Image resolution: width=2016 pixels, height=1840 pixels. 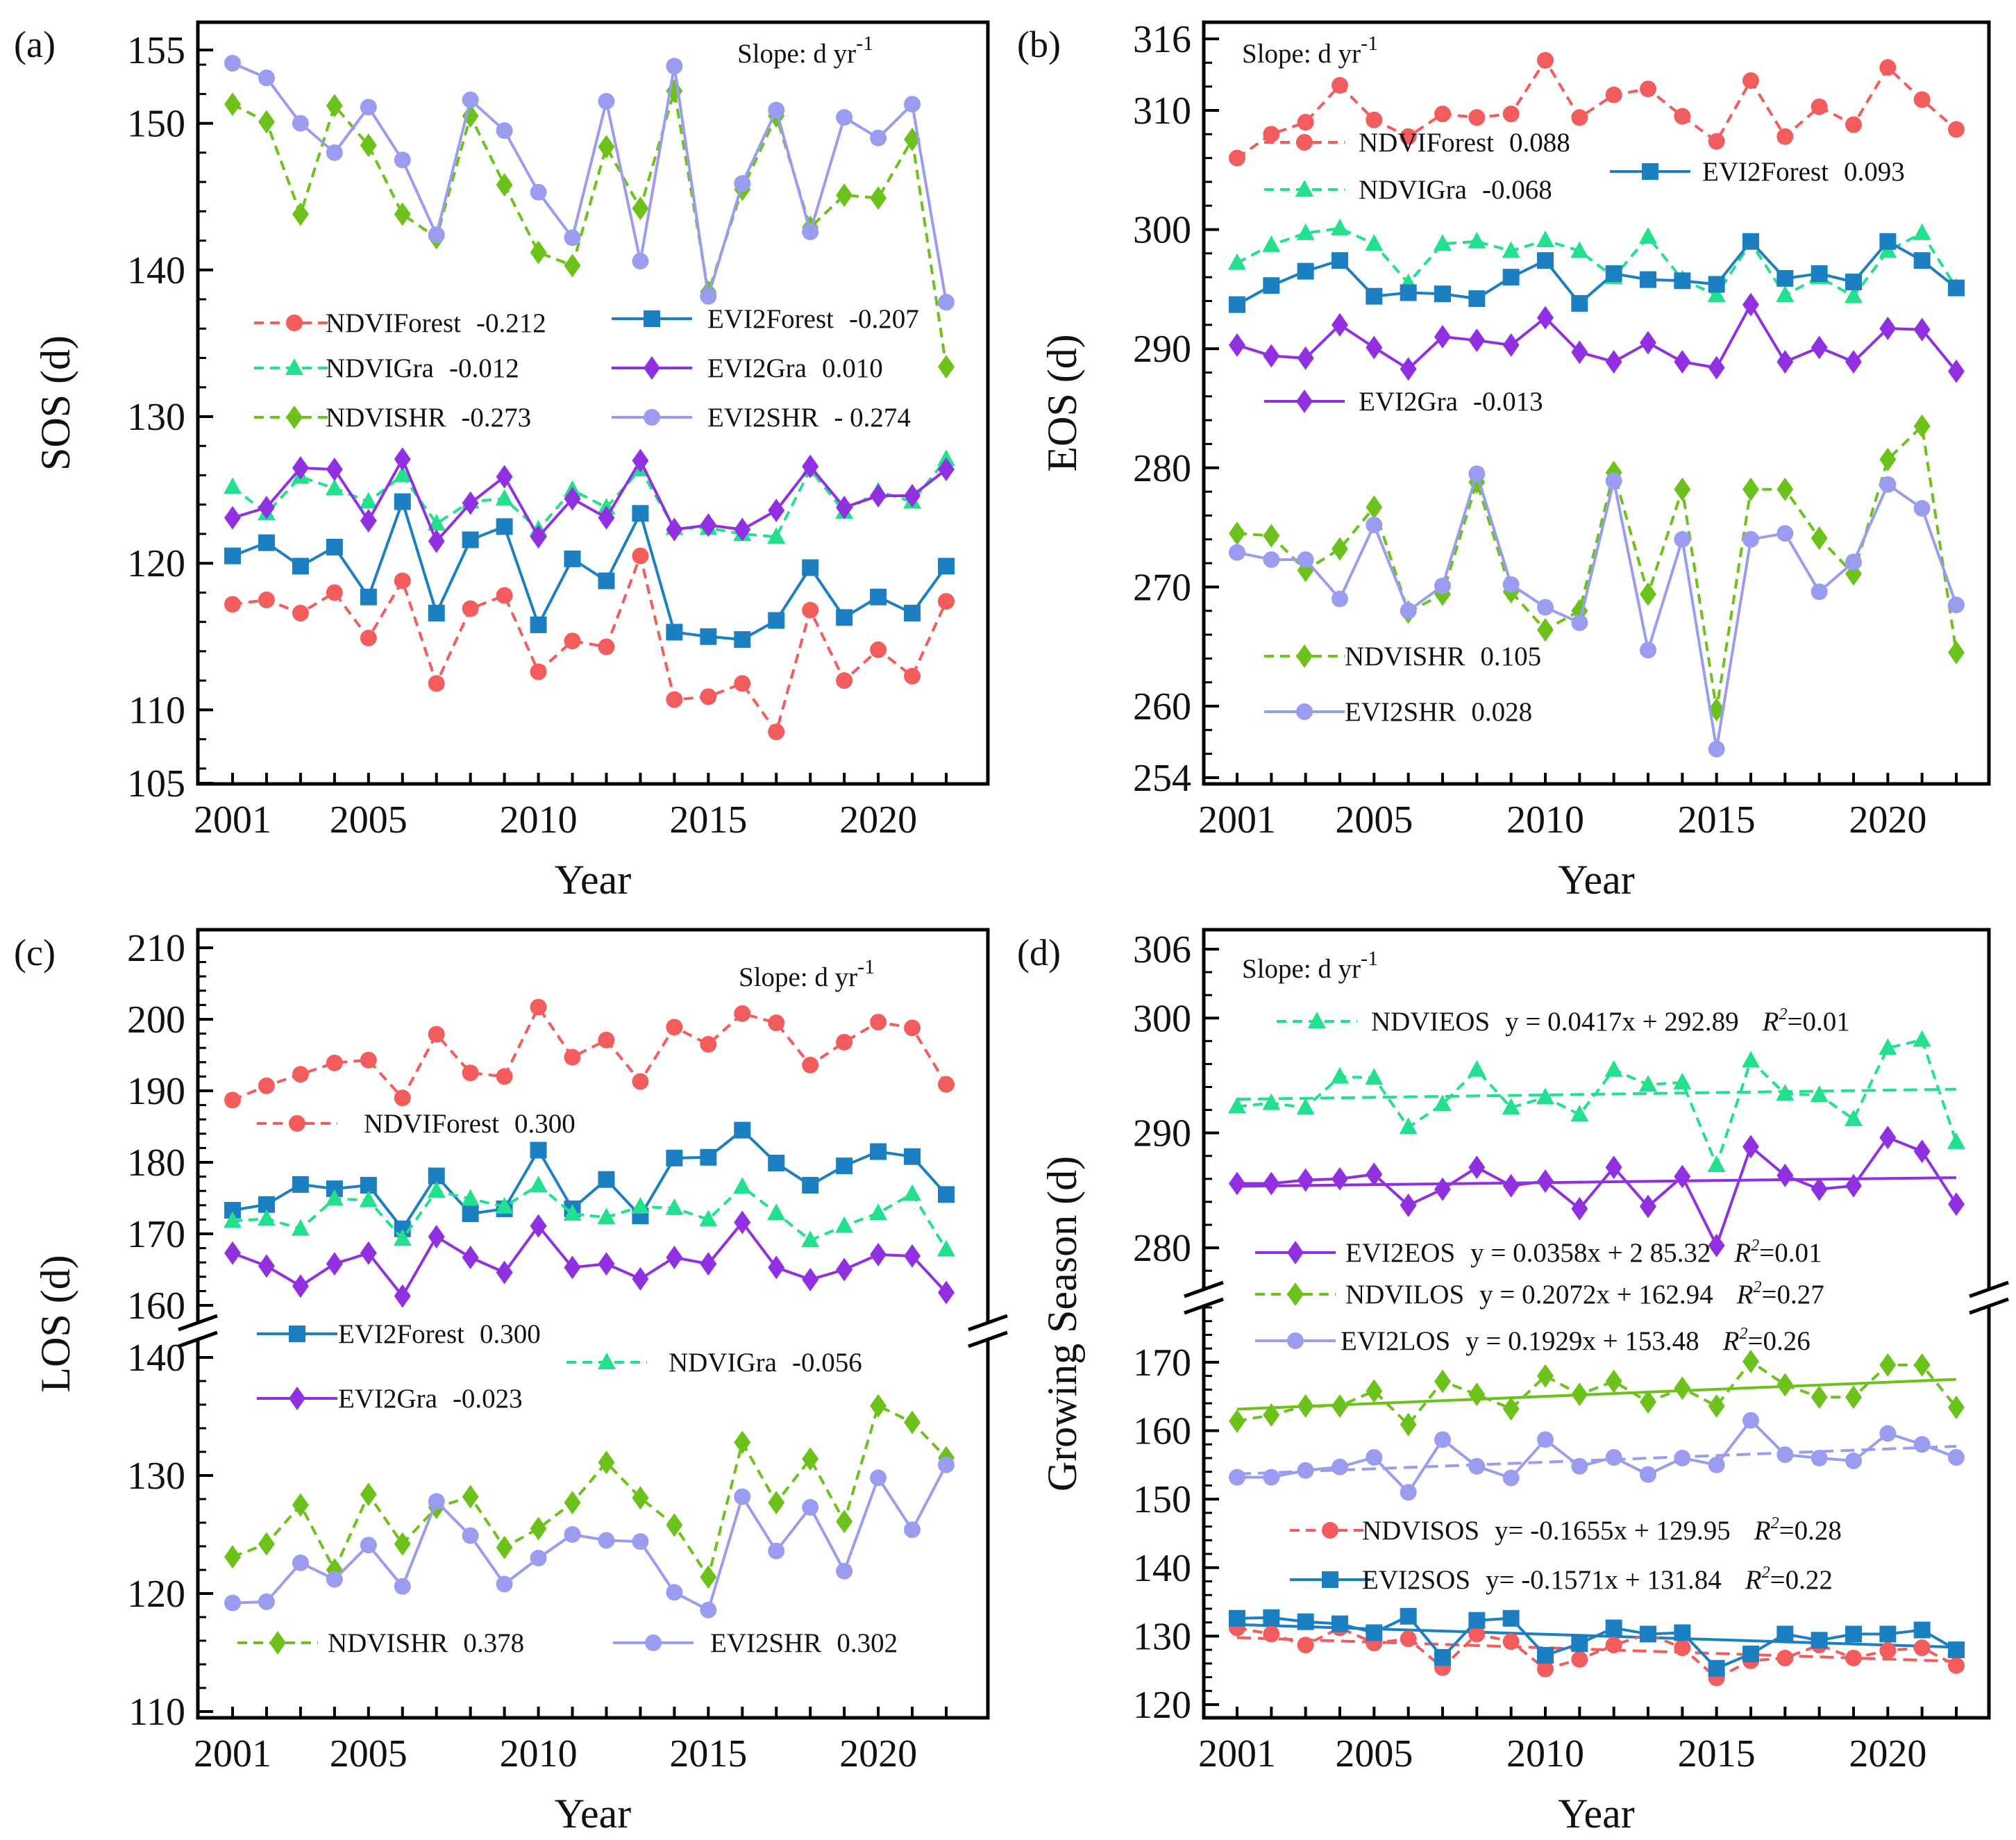 What do you see at coordinates (266, 507) in the screenshot?
I see `data-point-EVI2Gra-2002` at bounding box center [266, 507].